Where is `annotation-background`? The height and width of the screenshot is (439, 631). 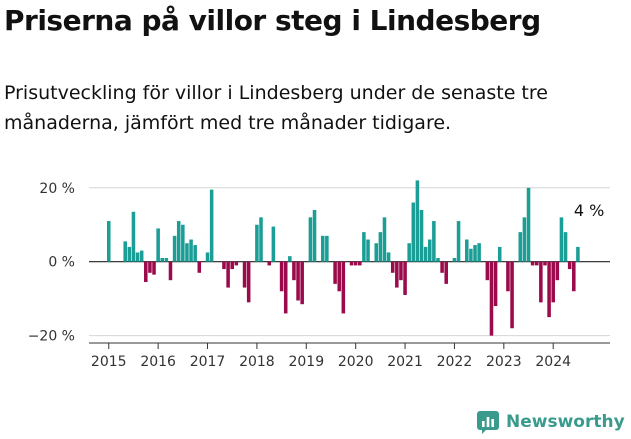 annotation-background is located at coordinates (592, 209).